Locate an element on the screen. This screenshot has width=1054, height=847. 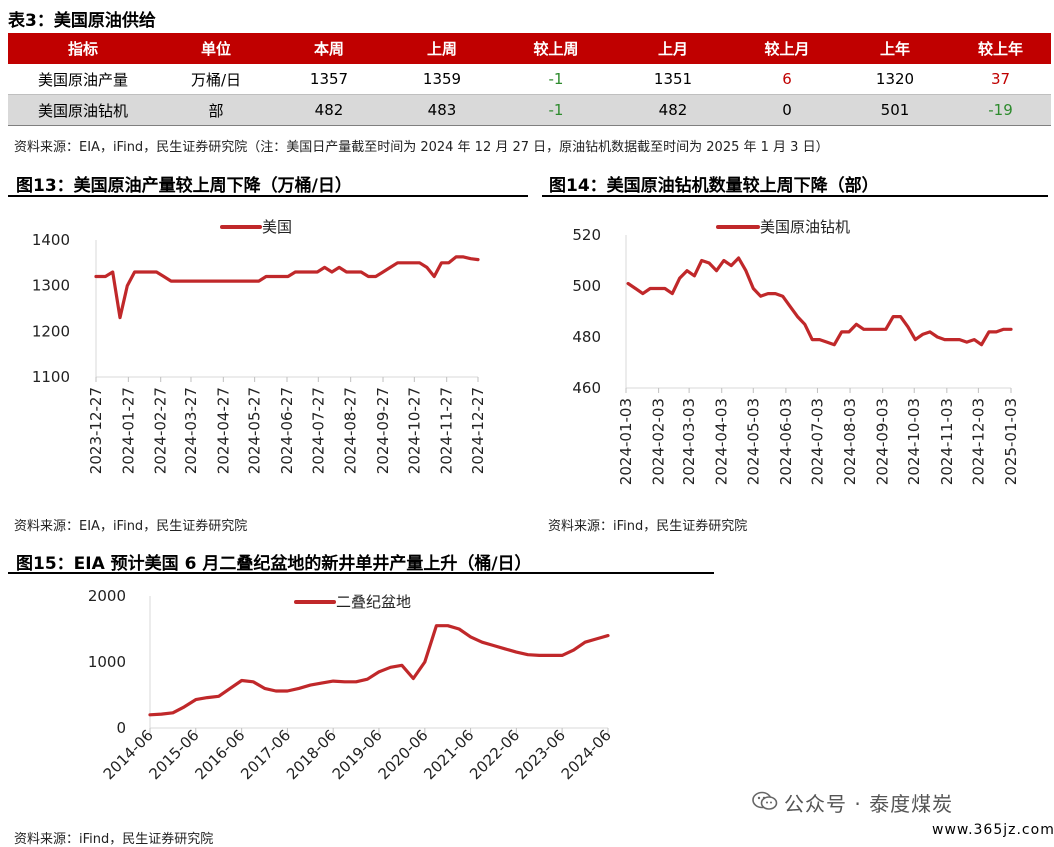
x-tick-label: 2024-11-03 is located at coordinates (947, 441).